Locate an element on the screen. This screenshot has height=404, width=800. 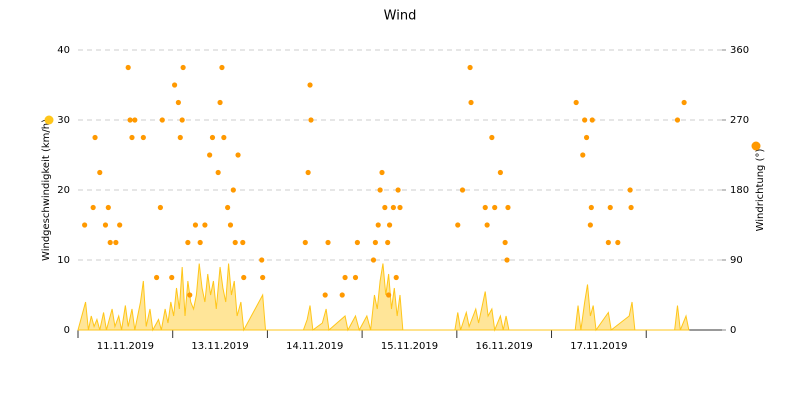
y-tick-label: 30 is located at coordinates (63, 120).